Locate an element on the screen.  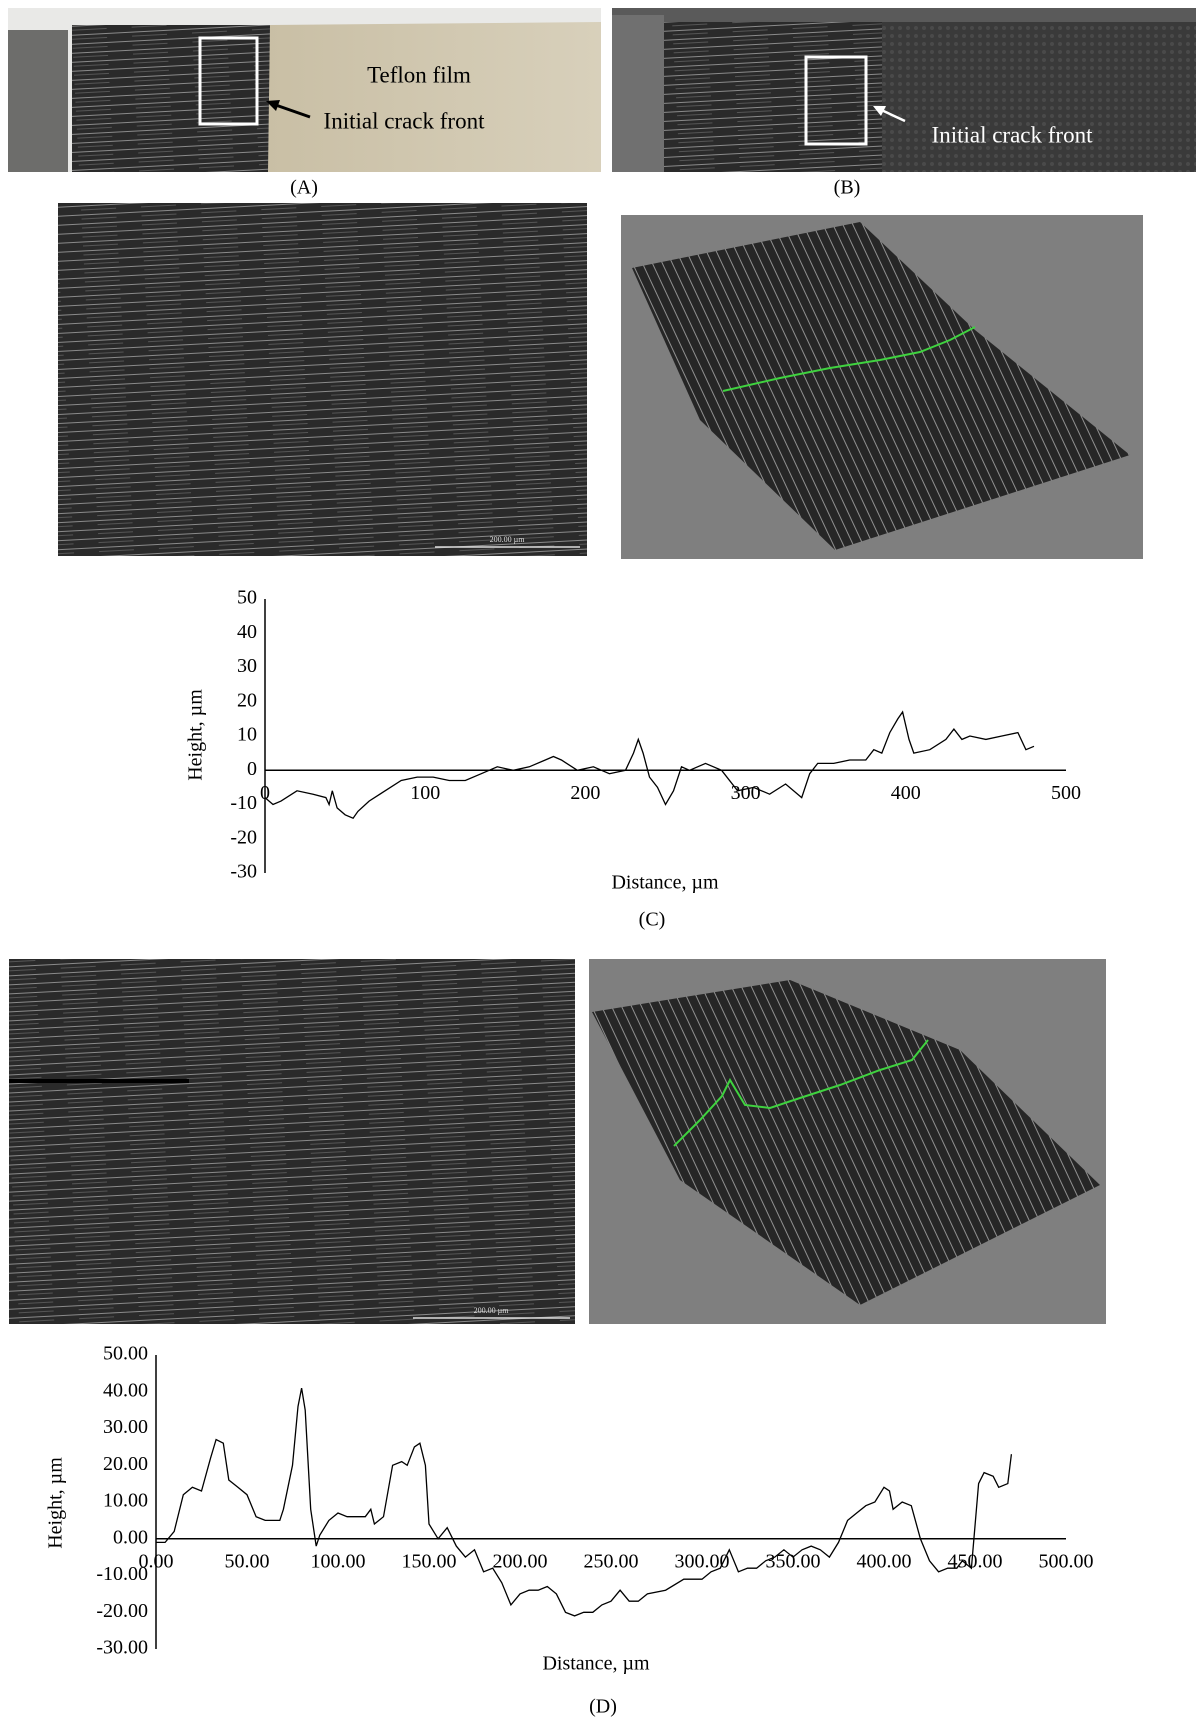
y-tick-label: 10.00 is located at coordinates (125, 1501).